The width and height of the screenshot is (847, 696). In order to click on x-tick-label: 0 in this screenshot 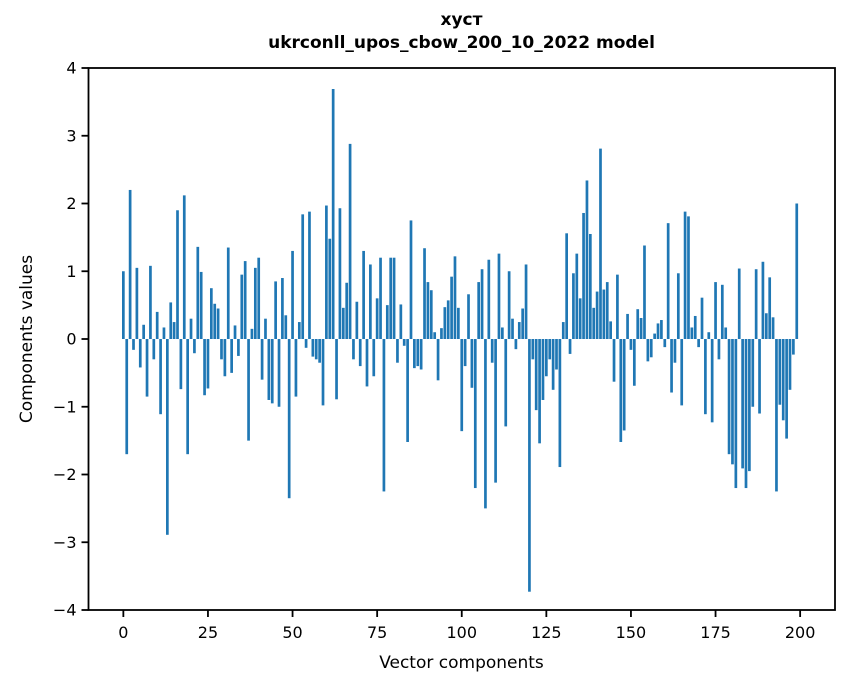, I will do `click(123, 632)`.